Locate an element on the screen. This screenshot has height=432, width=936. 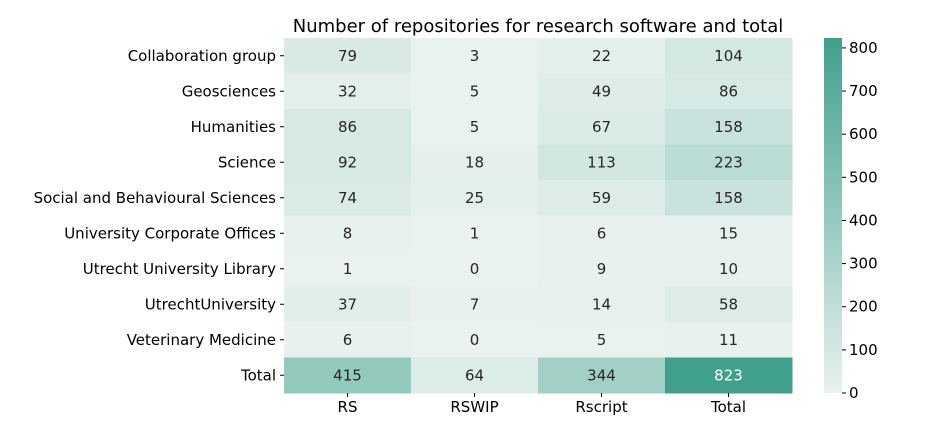
colorbar-tick-label: 0 is located at coordinates (854, 393).